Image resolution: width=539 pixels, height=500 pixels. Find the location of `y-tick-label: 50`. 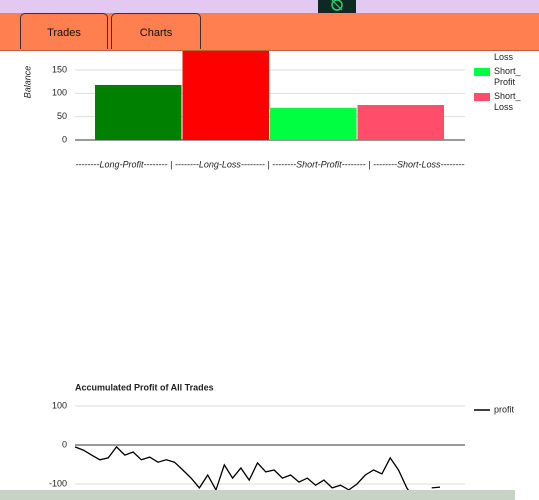

y-tick-label: 50 is located at coordinates (62, 116).